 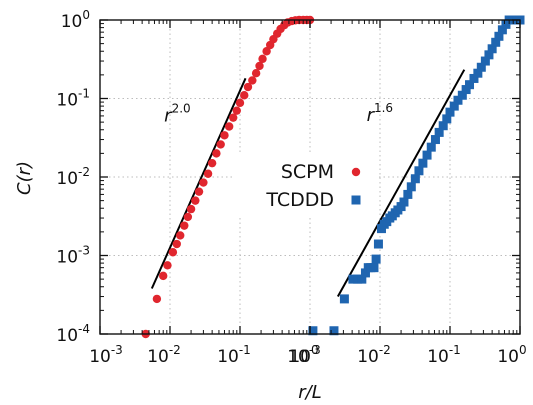 I want to click on legend-marker-scpm, so click(x=356, y=172).